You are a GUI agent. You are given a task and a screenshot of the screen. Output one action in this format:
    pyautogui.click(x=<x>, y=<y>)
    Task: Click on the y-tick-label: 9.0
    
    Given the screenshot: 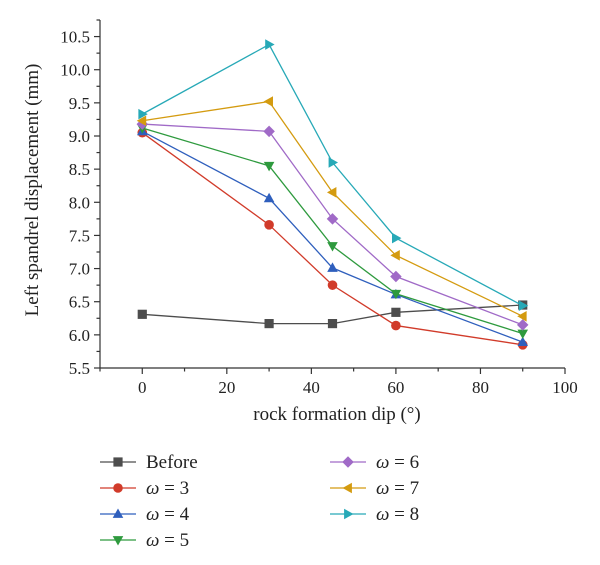 What is the action you would take?
    pyautogui.click(x=79, y=136)
    